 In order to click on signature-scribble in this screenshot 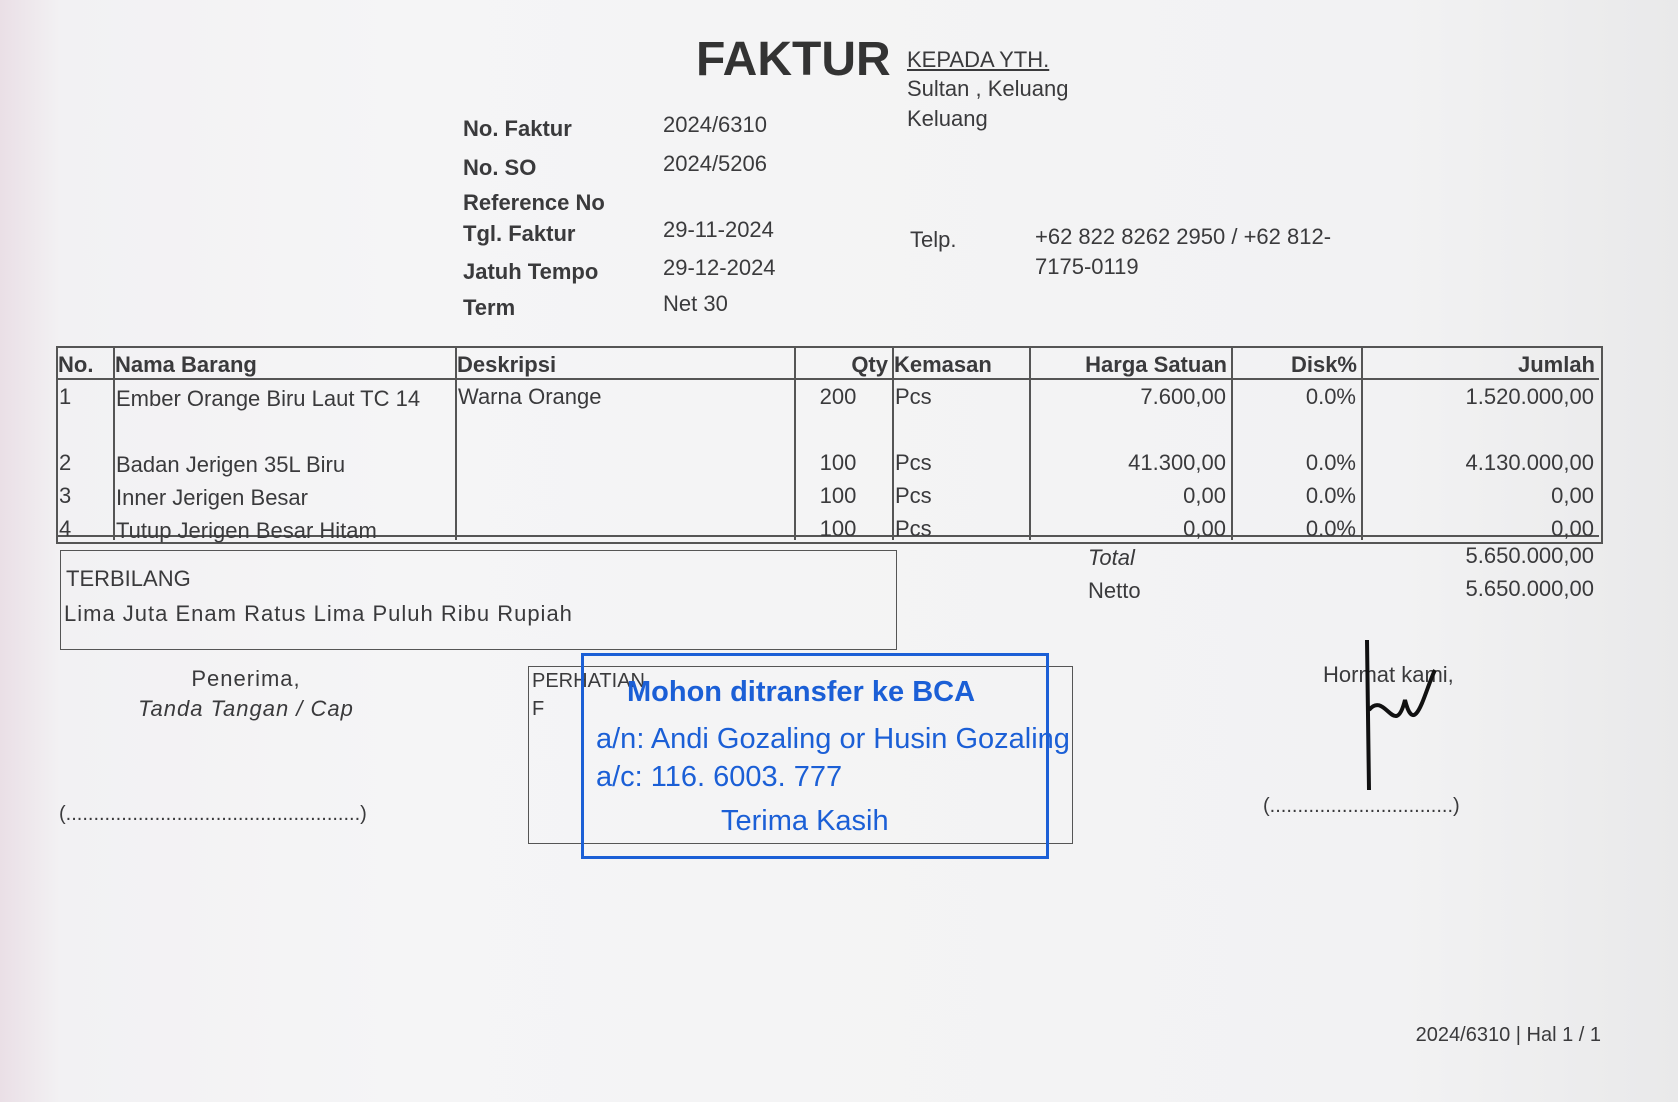, I will do `click(1401, 715)`.